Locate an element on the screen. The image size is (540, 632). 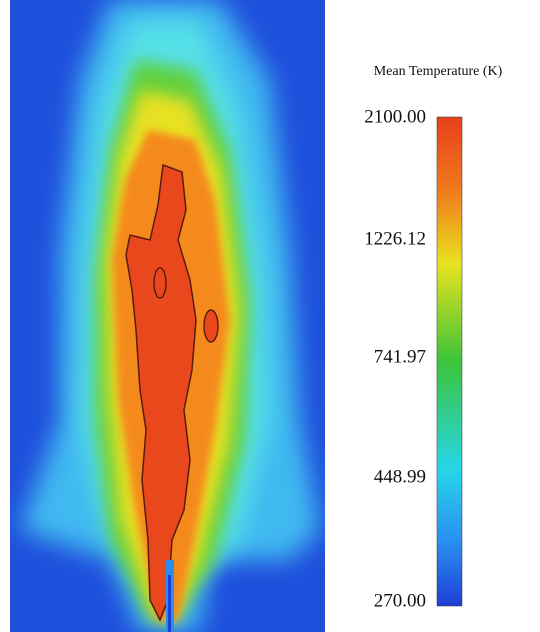
colorbar-title: Mean Temperature (K) is located at coordinates (438, 71).